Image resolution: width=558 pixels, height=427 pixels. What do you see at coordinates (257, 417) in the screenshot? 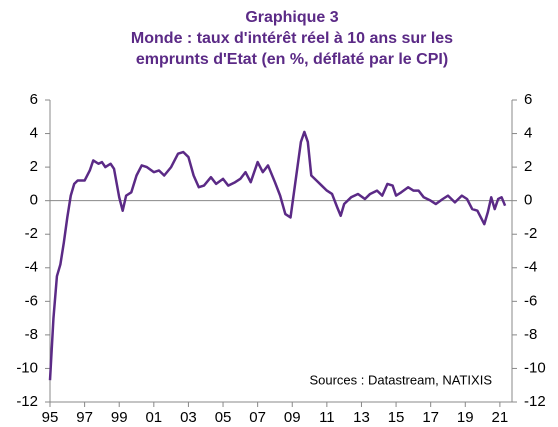
I see `x-tick-label: 07` at bounding box center [257, 417].